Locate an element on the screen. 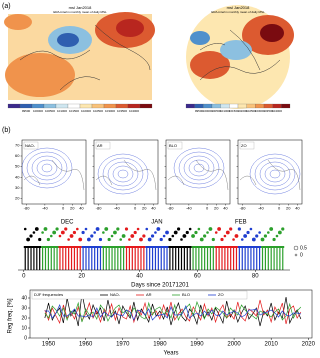  month-label: FEB is located at coordinates (241, 223).